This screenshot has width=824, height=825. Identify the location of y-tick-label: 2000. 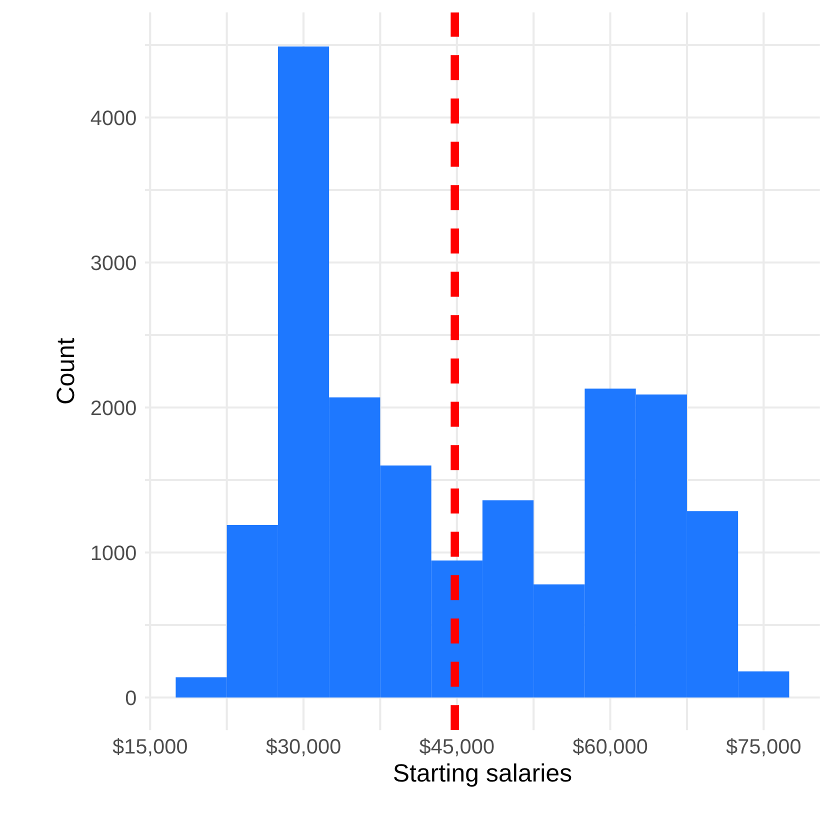
(113, 408).